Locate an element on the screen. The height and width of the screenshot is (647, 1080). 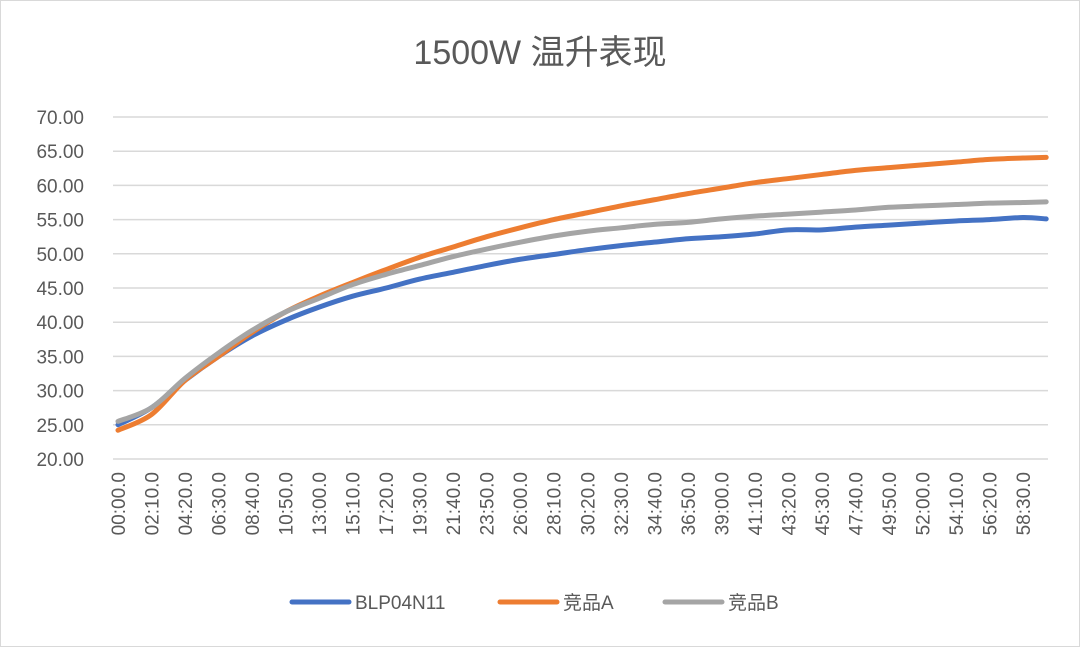
x-tick-label: 56:20.0 is located at coordinates (990, 503).